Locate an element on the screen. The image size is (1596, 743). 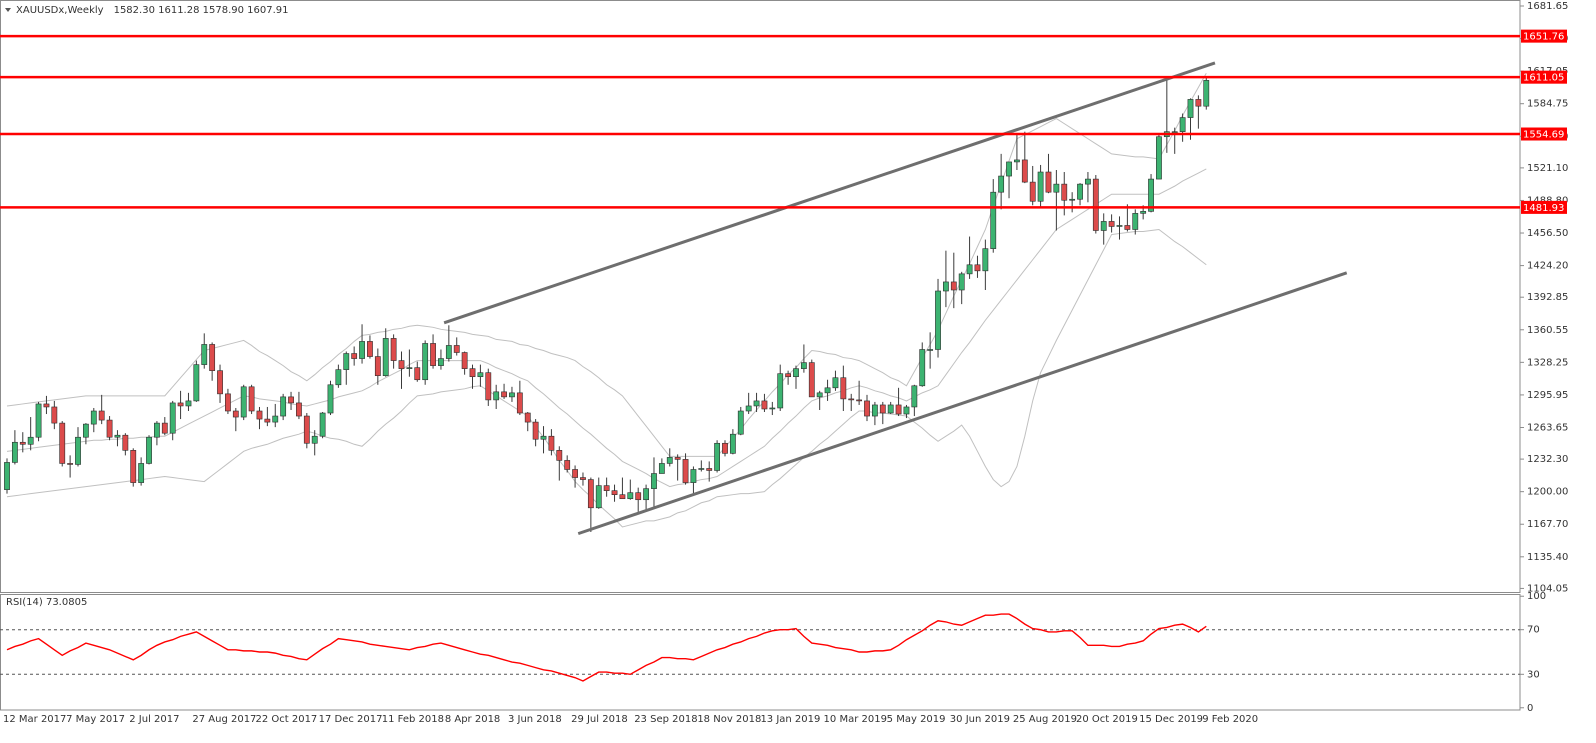
x-tick-label: 7 May 2017 is located at coordinates (95, 719).